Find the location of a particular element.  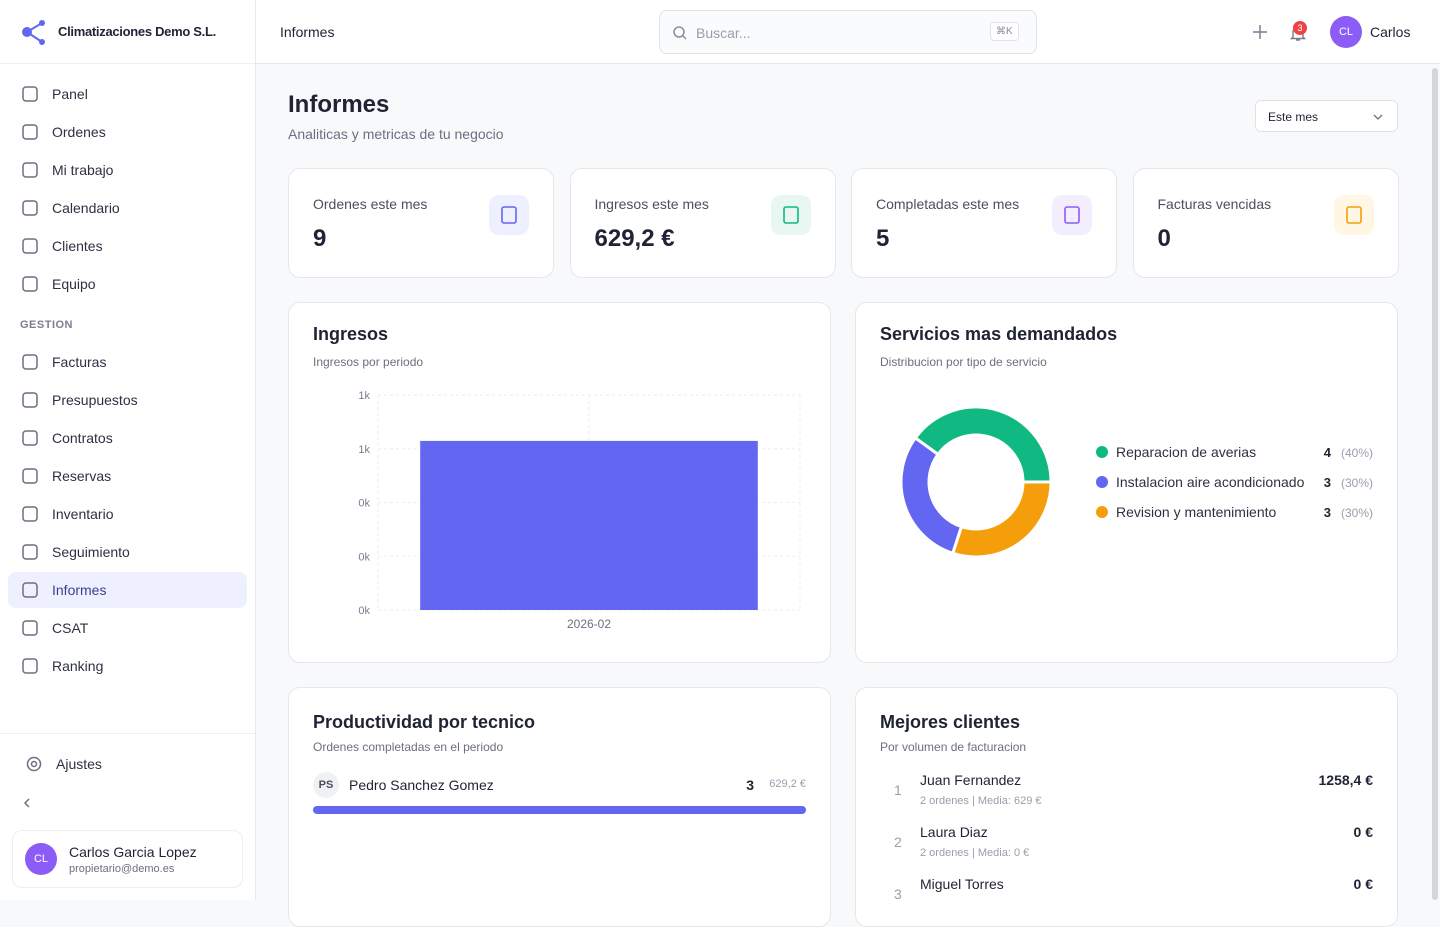

legend-label: Revision y mantenimiento is located at coordinates (1196, 512).